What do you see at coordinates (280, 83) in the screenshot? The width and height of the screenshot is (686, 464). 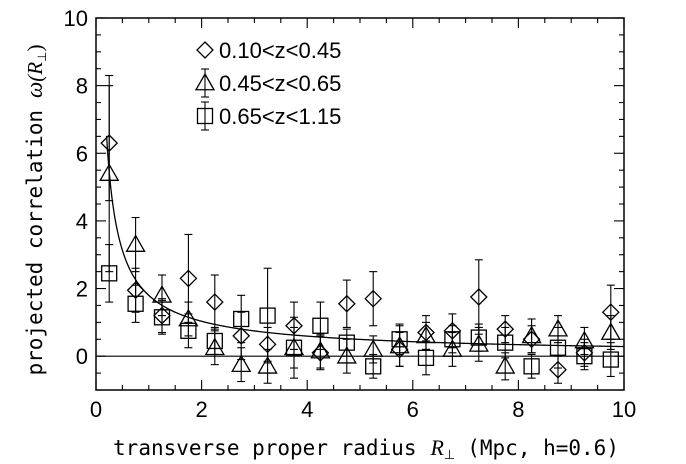 I see `legend-label: 0.45<z<0.65` at bounding box center [280, 83].